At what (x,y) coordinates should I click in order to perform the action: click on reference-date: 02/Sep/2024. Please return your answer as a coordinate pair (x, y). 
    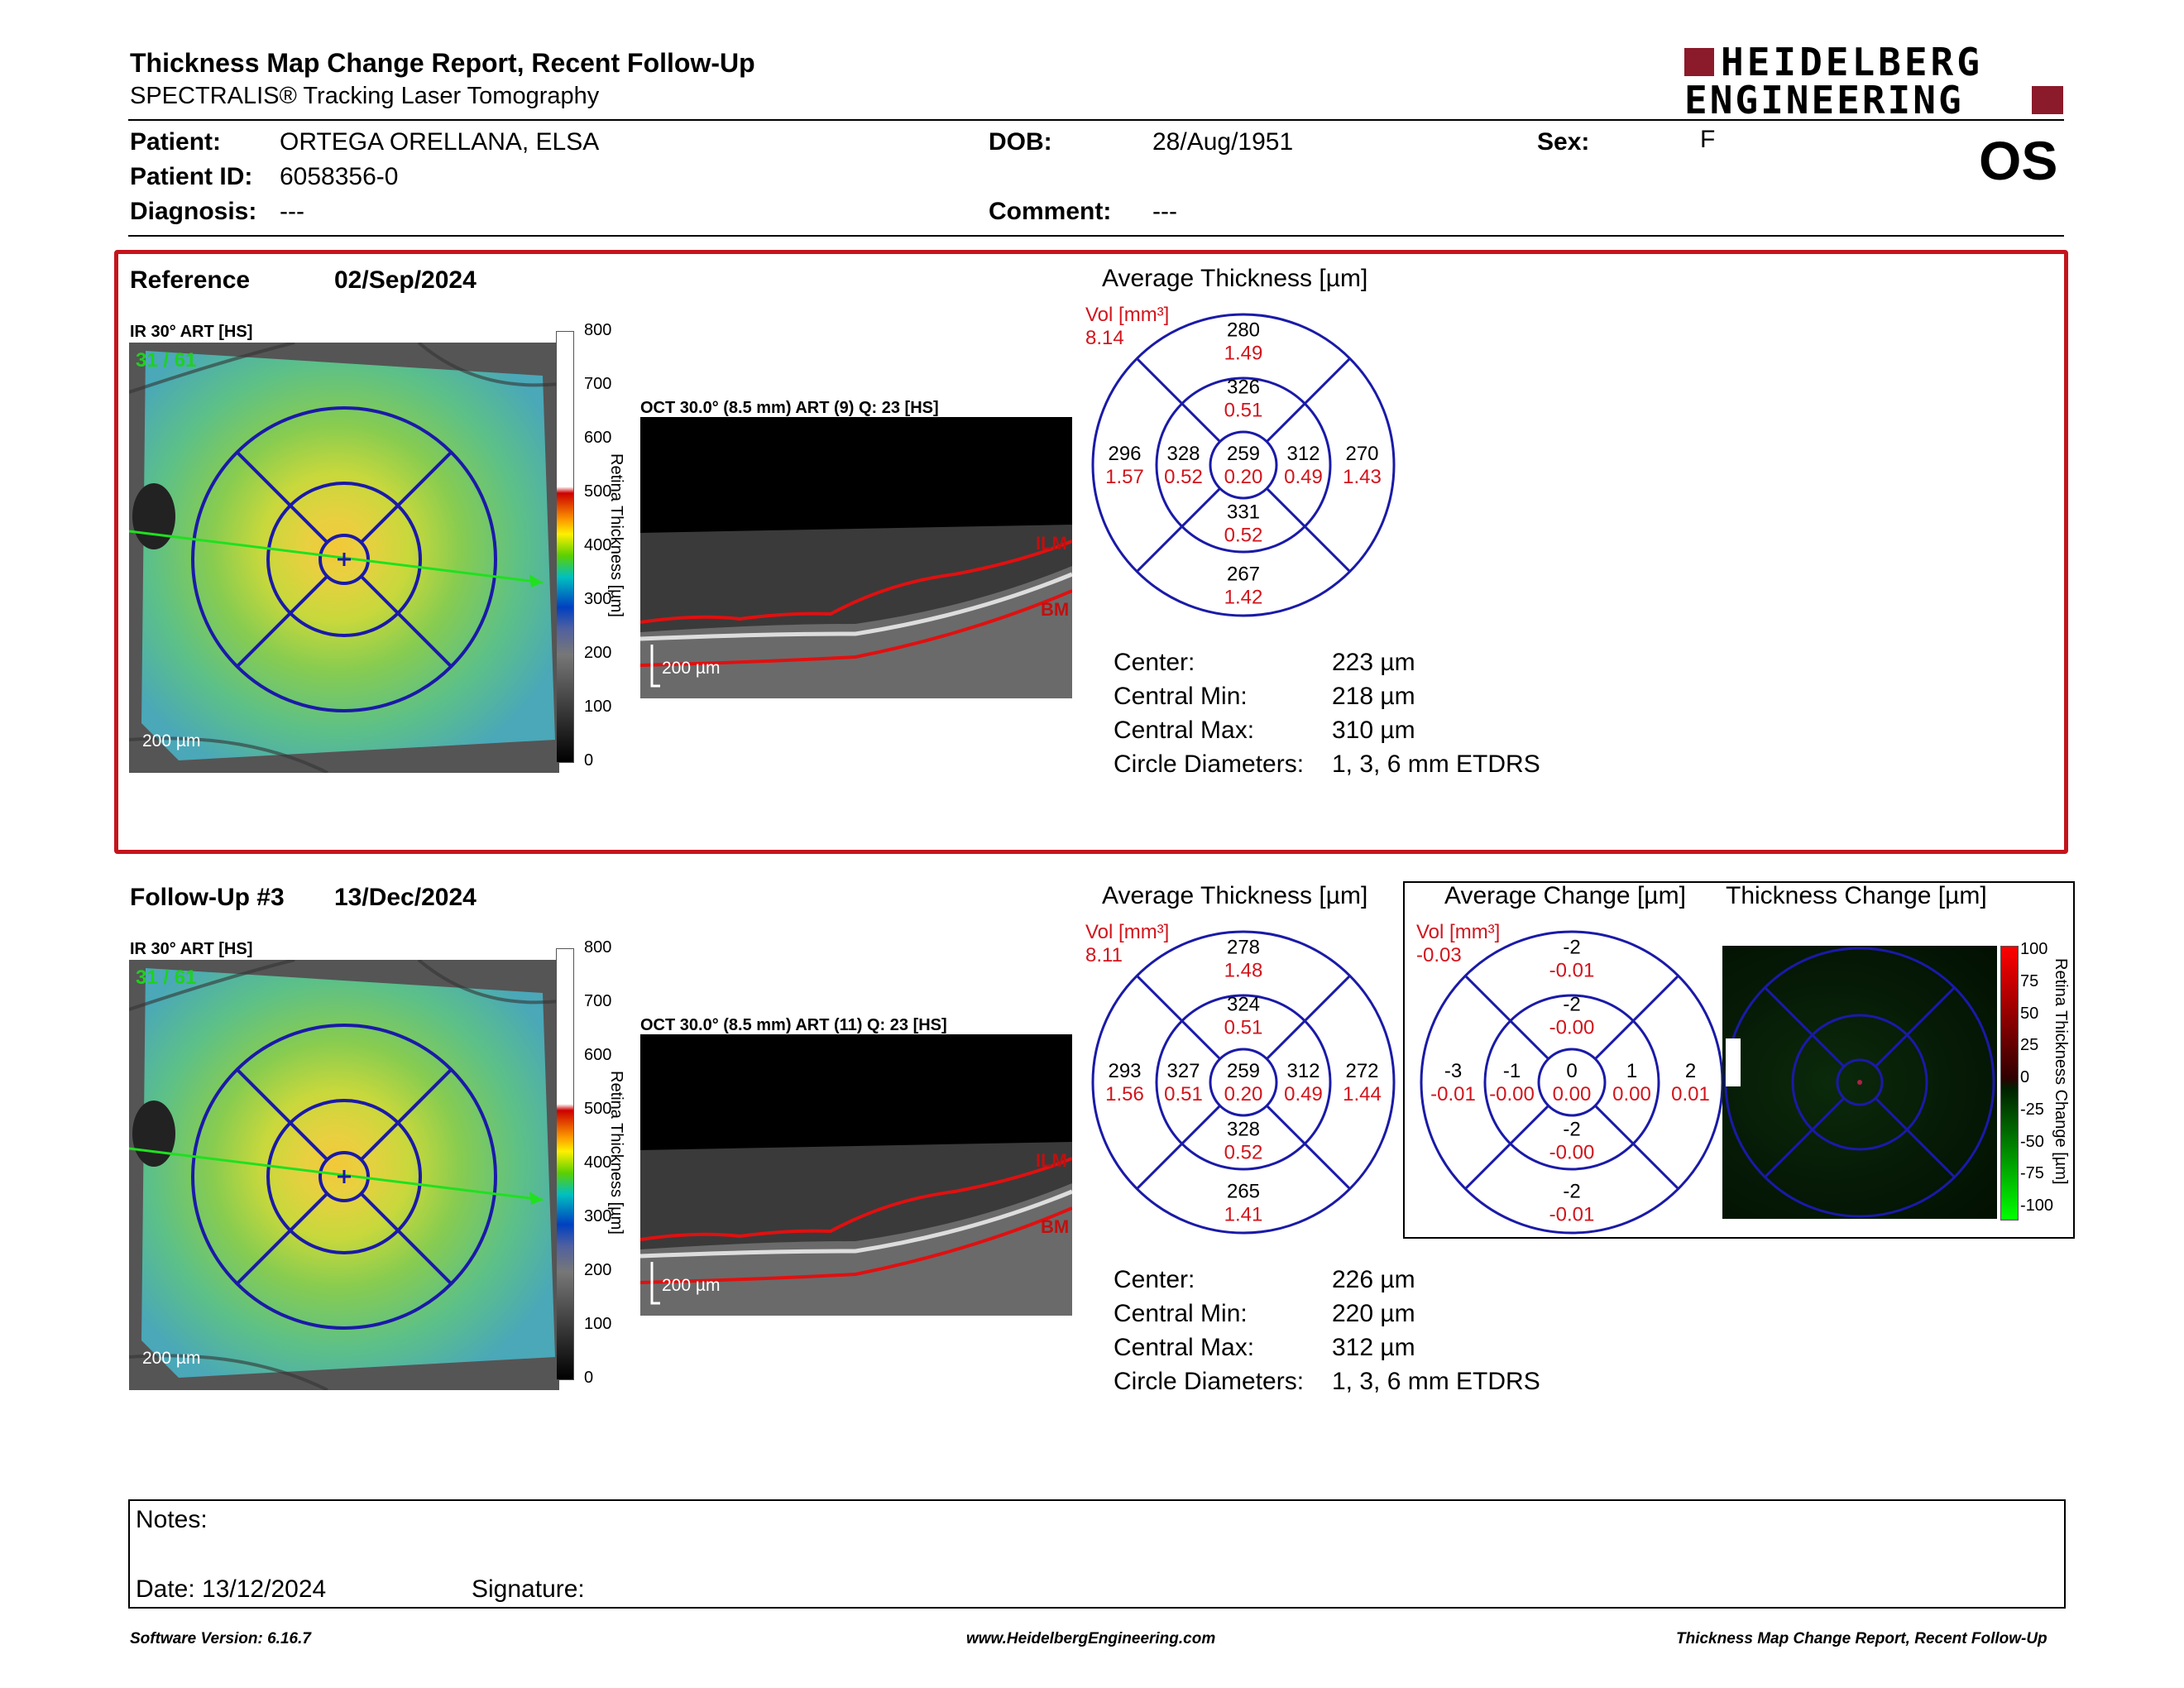
    Looking at the image, I should click on (405, 280).